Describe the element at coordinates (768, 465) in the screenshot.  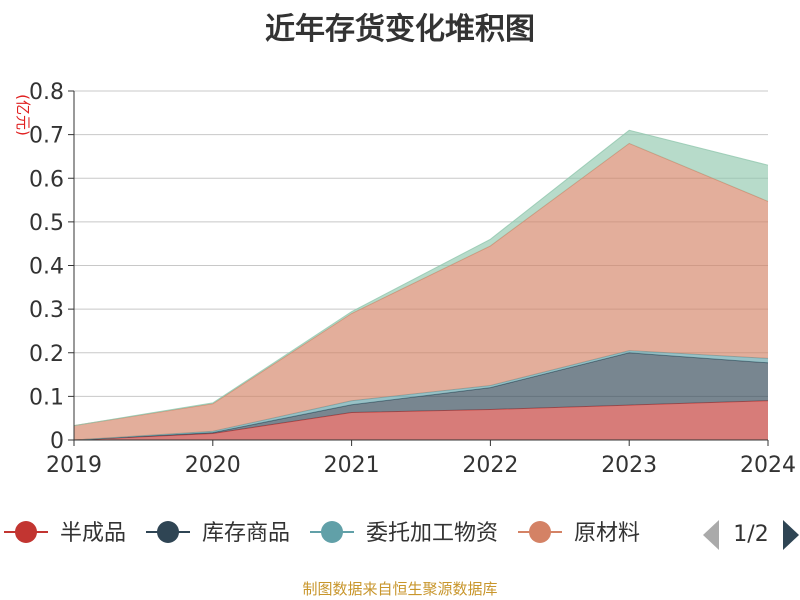
I see `x-tick-label: 2024` at that location.